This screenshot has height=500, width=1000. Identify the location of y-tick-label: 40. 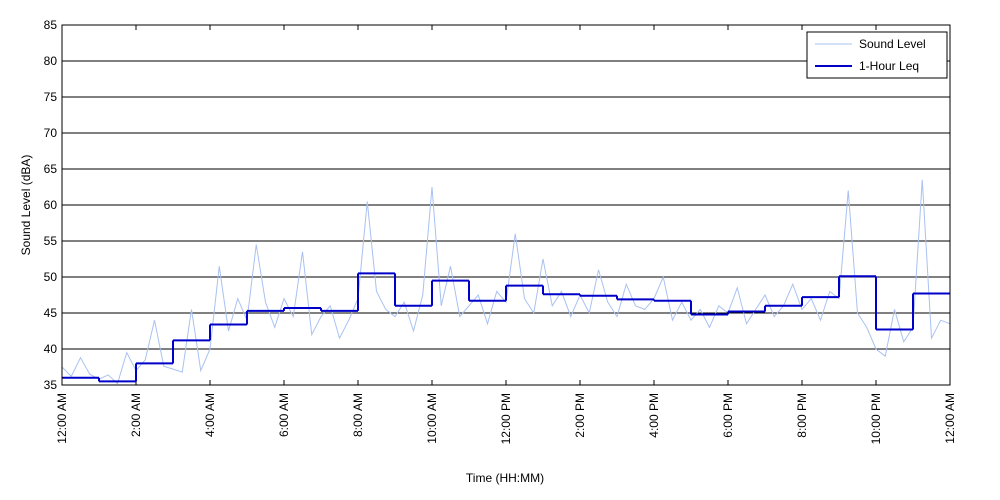
(51, 349).